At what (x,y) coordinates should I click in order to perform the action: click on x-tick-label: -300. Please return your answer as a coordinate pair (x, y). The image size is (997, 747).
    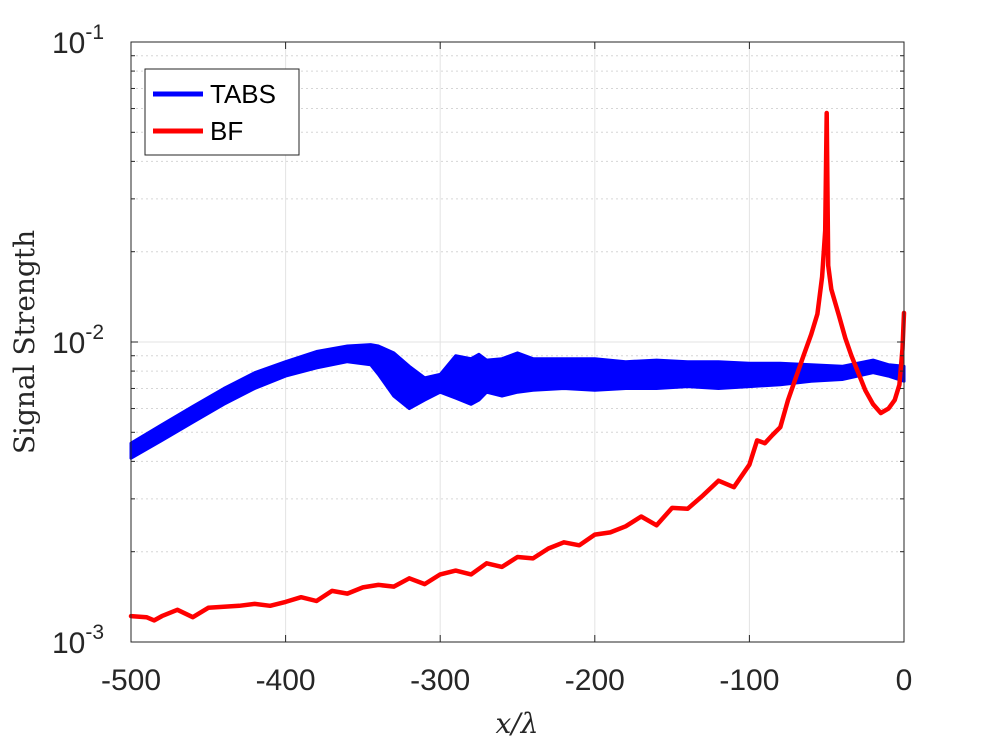
    Looking at the image, I should click on (440, 680).